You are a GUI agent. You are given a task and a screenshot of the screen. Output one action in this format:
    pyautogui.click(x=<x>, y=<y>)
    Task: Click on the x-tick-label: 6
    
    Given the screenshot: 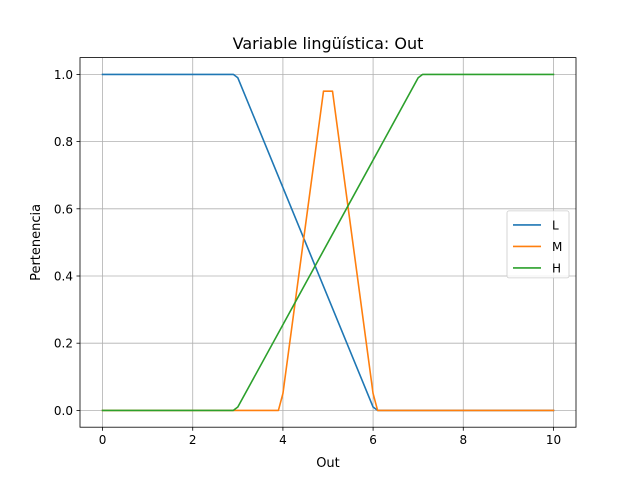 What is the action you would take?
    pyautogui.click(x=373, y=440)
    